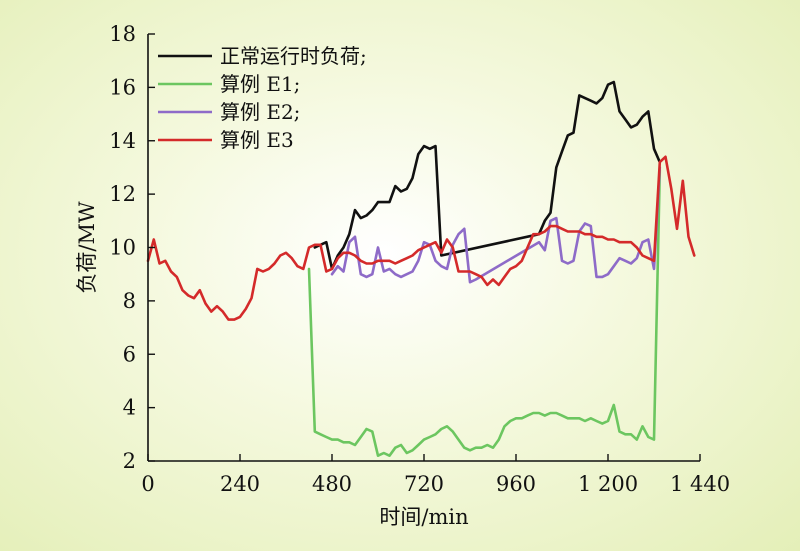 This screenshot has height=551, width=800. I want to click on x-tick-label: 1 200, so click(608, 484).